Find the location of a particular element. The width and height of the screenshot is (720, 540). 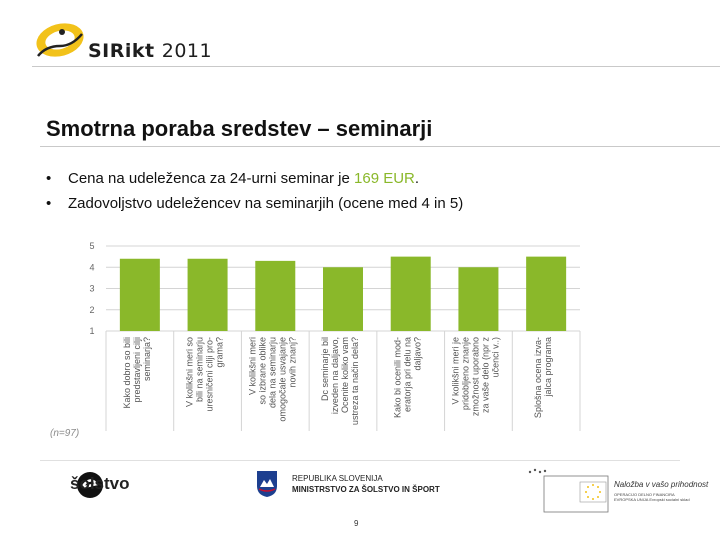

title-divider is located at coordinates (380, 146).